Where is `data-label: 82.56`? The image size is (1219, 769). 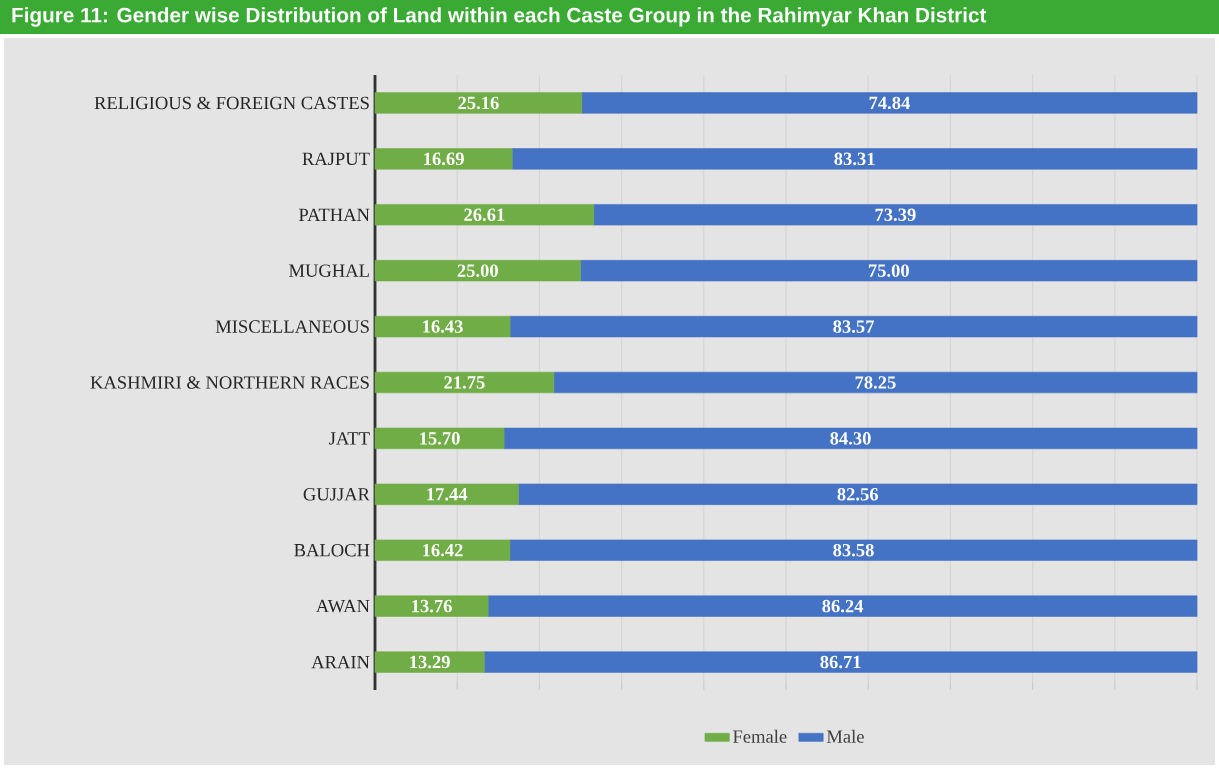 data-label: 82.56 is located at coordinates (858, 494).